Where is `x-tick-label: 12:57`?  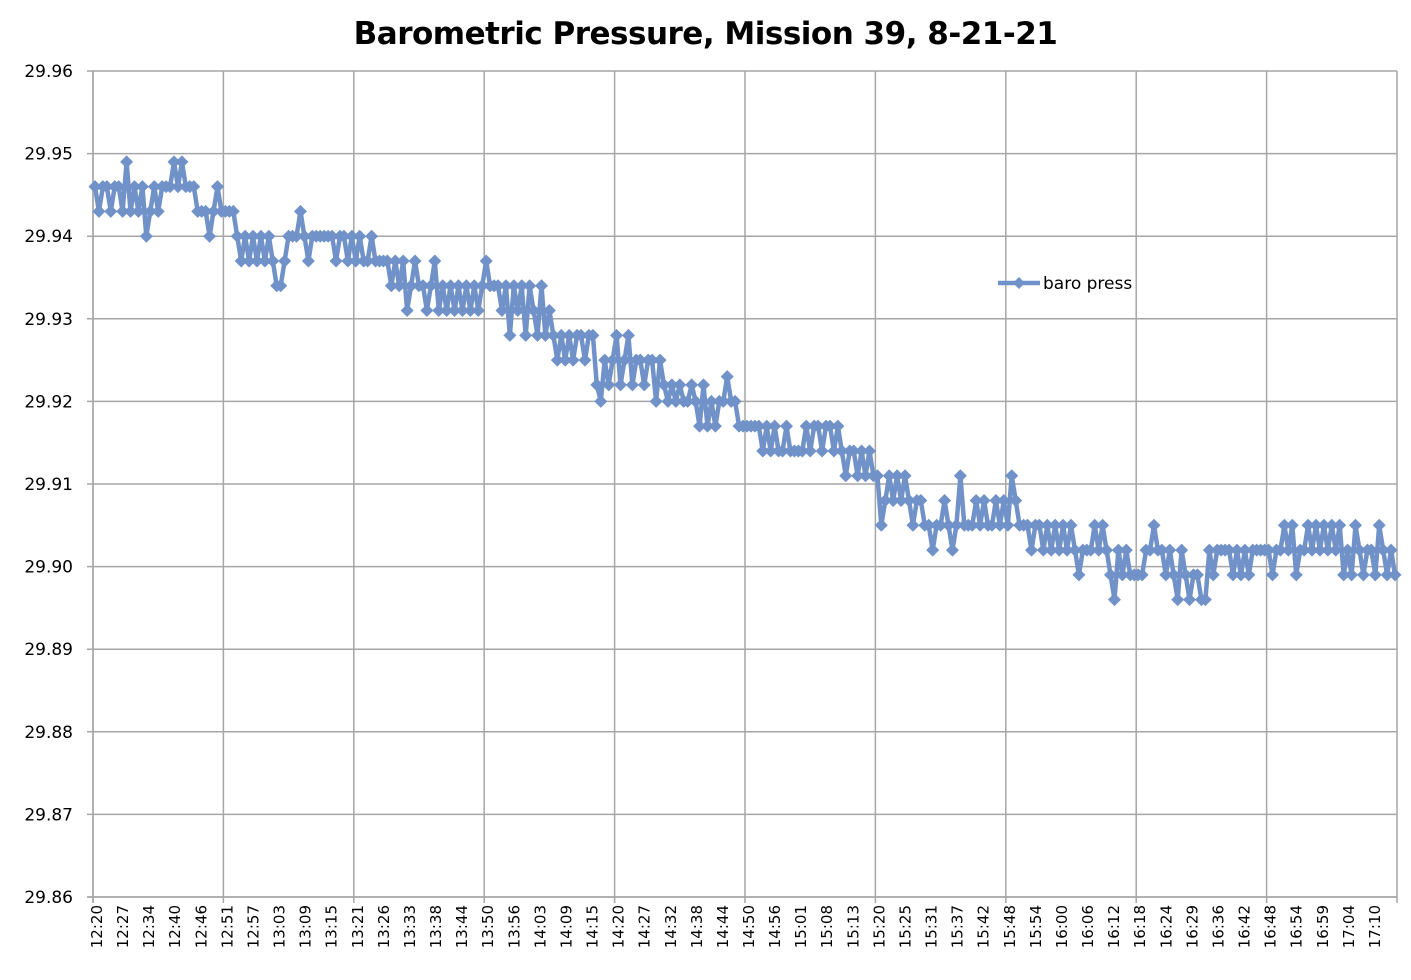
x-tick-label: 12:57 is located at coordinates (253, 926).